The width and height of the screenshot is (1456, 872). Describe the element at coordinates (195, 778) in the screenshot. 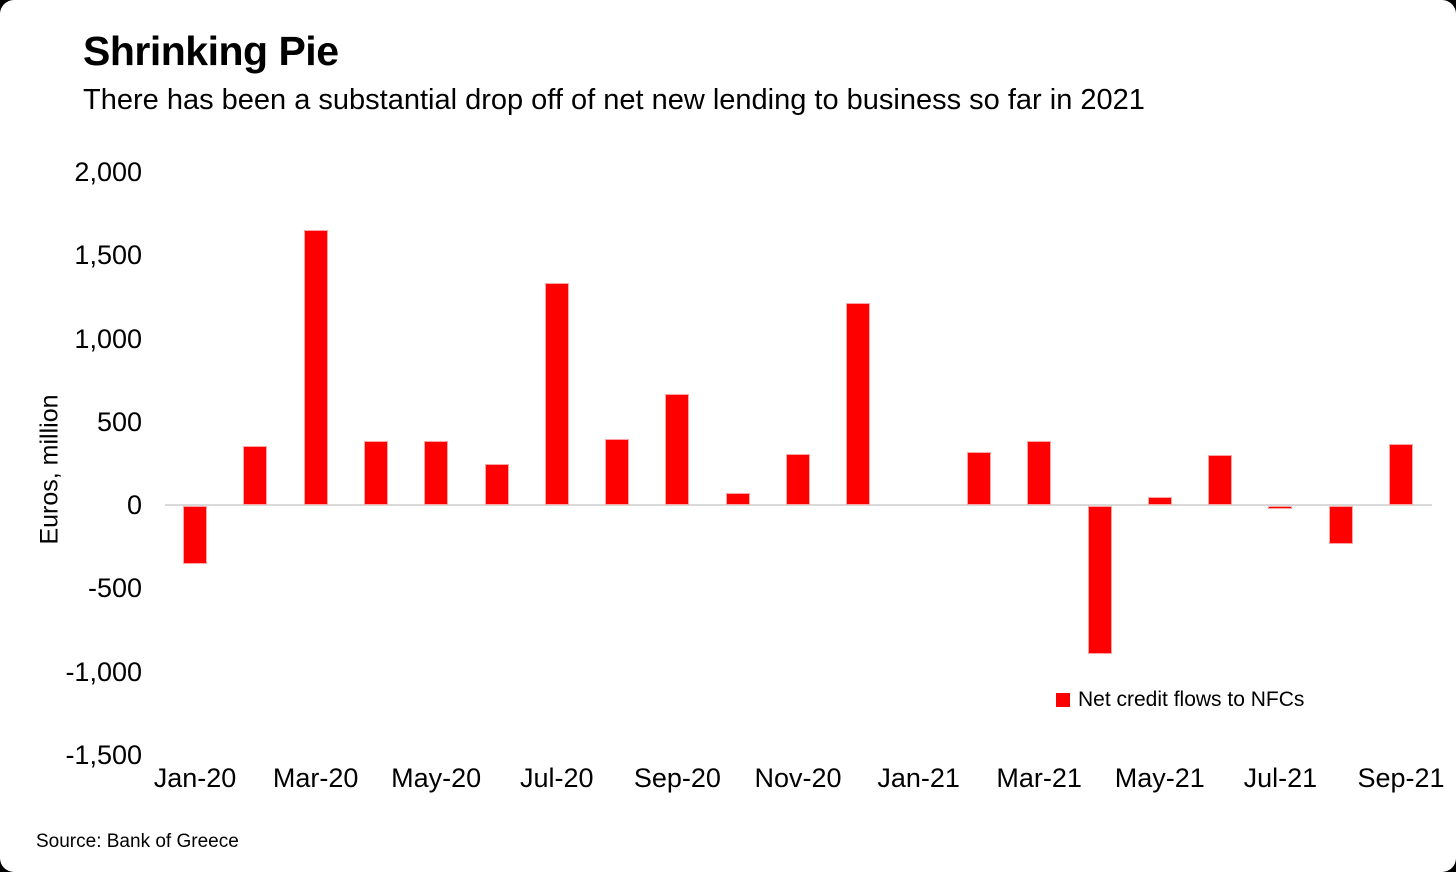

I see `x-tick-label-jan-20: Jan-20` at that location.